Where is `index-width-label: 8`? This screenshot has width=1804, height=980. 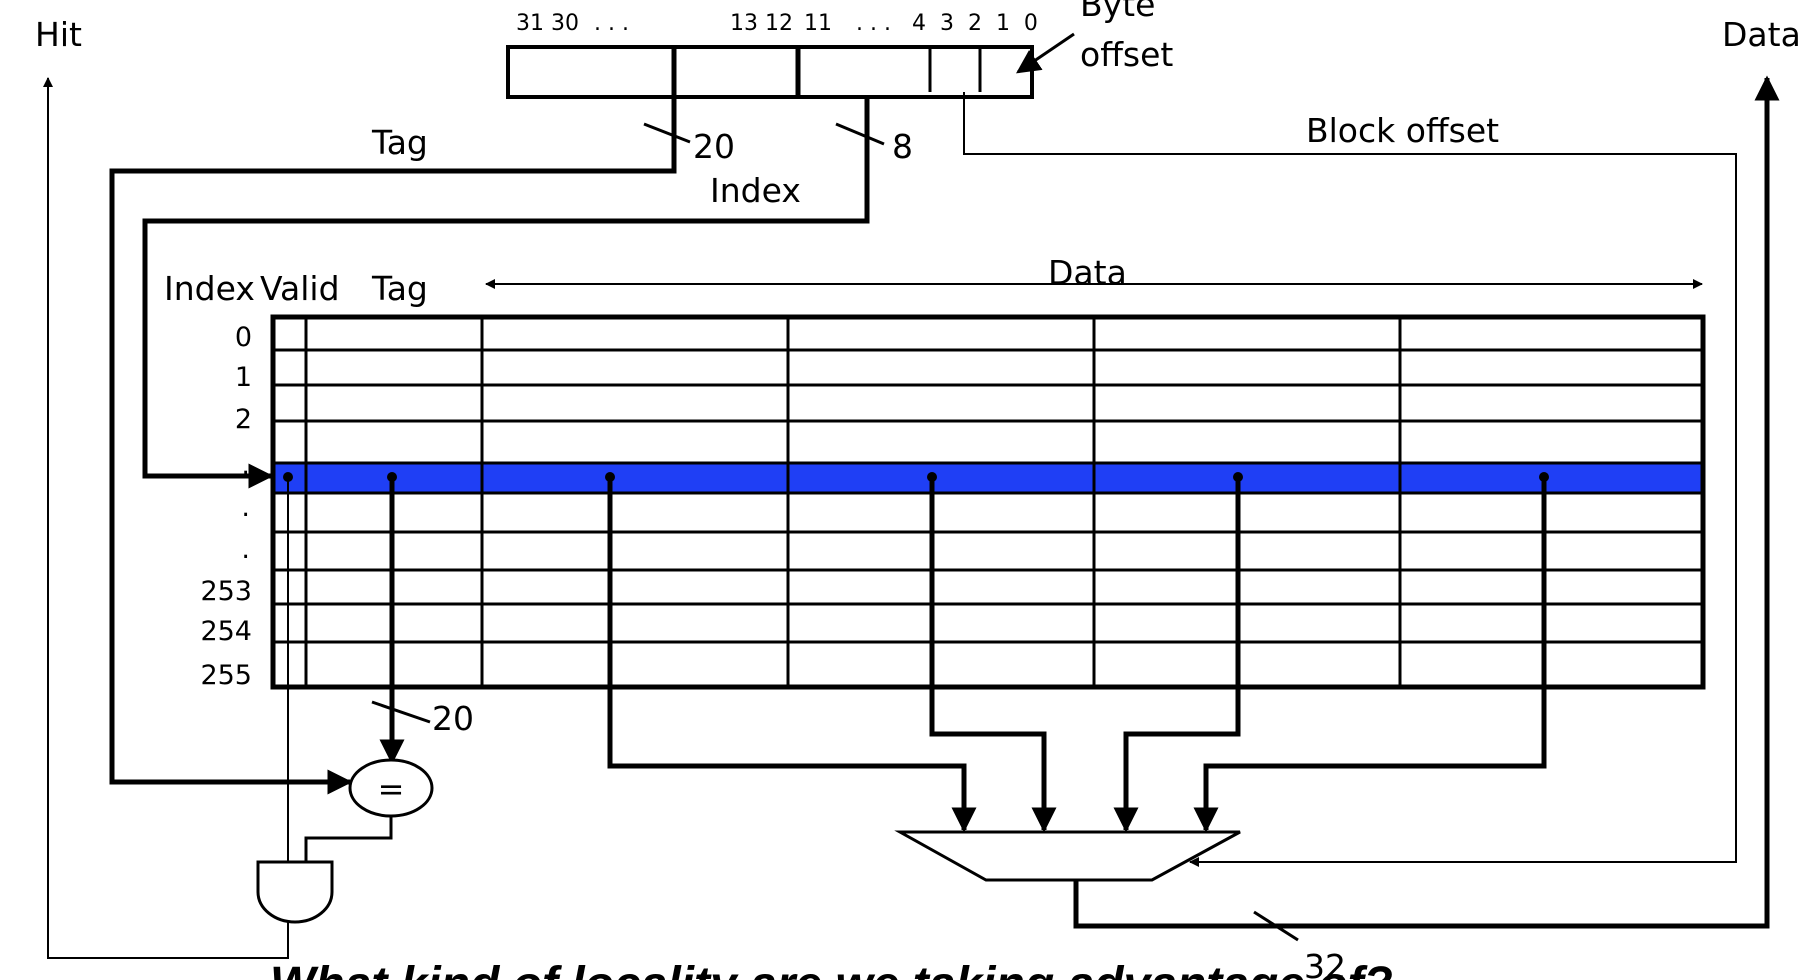 index-width-label: 8 is located at coordinates (902, 146).